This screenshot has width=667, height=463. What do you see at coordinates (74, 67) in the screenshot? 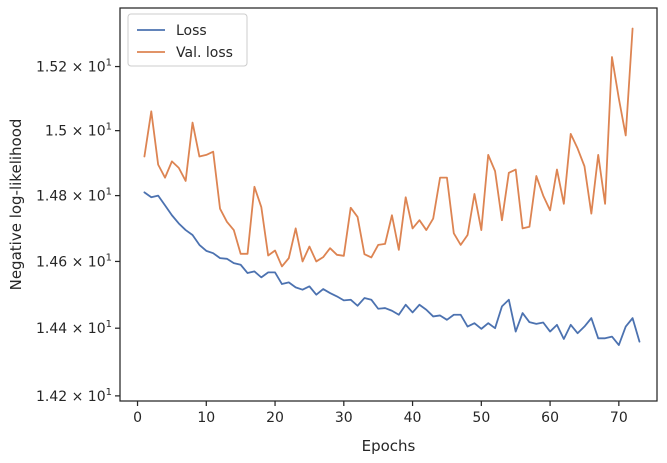
I see `y-tick-label: 1.52 × 10¹` at bounding box center [74, 67].